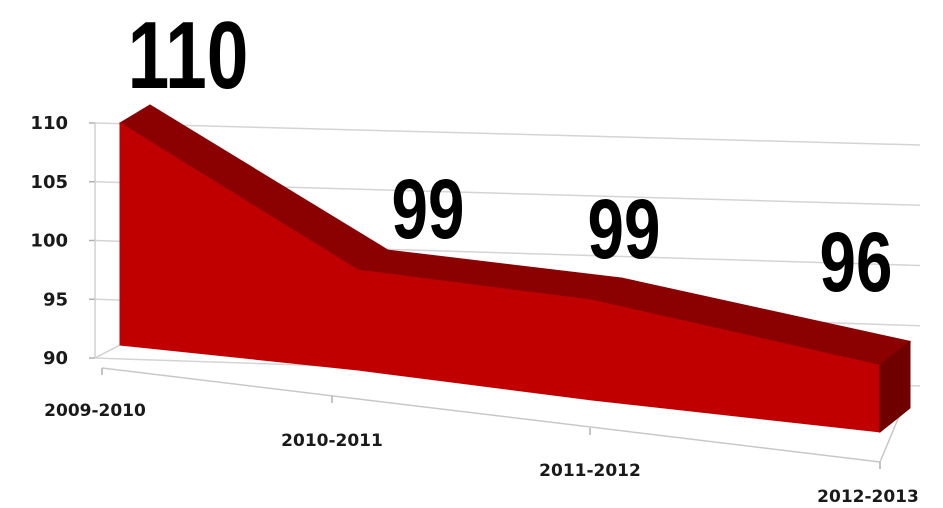 The width and height of the screenshot is (943, 508). Describe the element at coordinates (624, 229) in the screenshot. I see `data-label-2011-2012: 99` at that location.